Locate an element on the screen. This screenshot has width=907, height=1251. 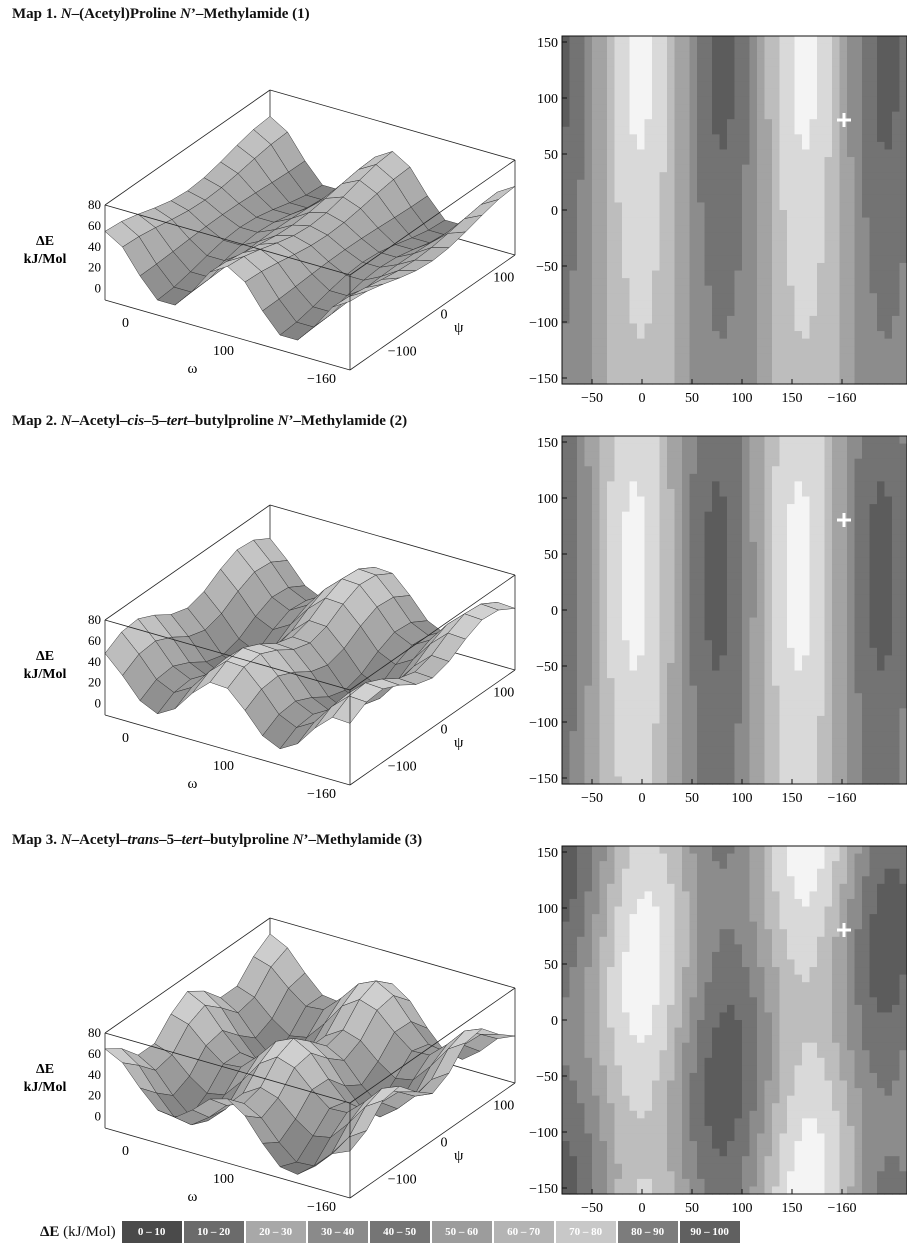
omega-tick-label: −160 is located at coordinates (321, 794).